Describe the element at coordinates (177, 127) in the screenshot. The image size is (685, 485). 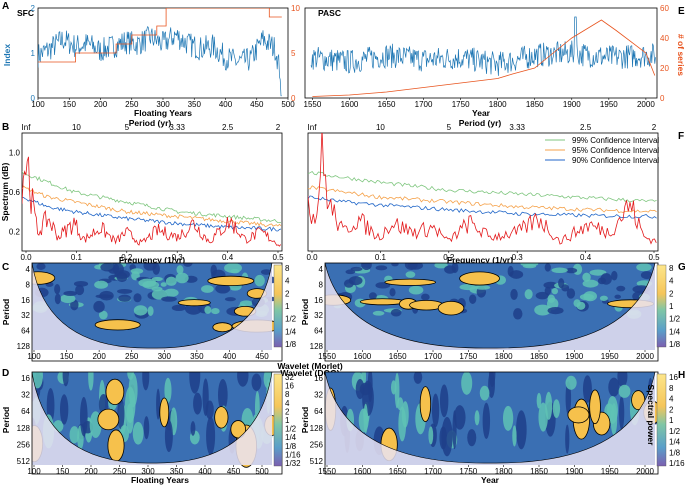
I see `period-tick-label: 3.33` at that location.